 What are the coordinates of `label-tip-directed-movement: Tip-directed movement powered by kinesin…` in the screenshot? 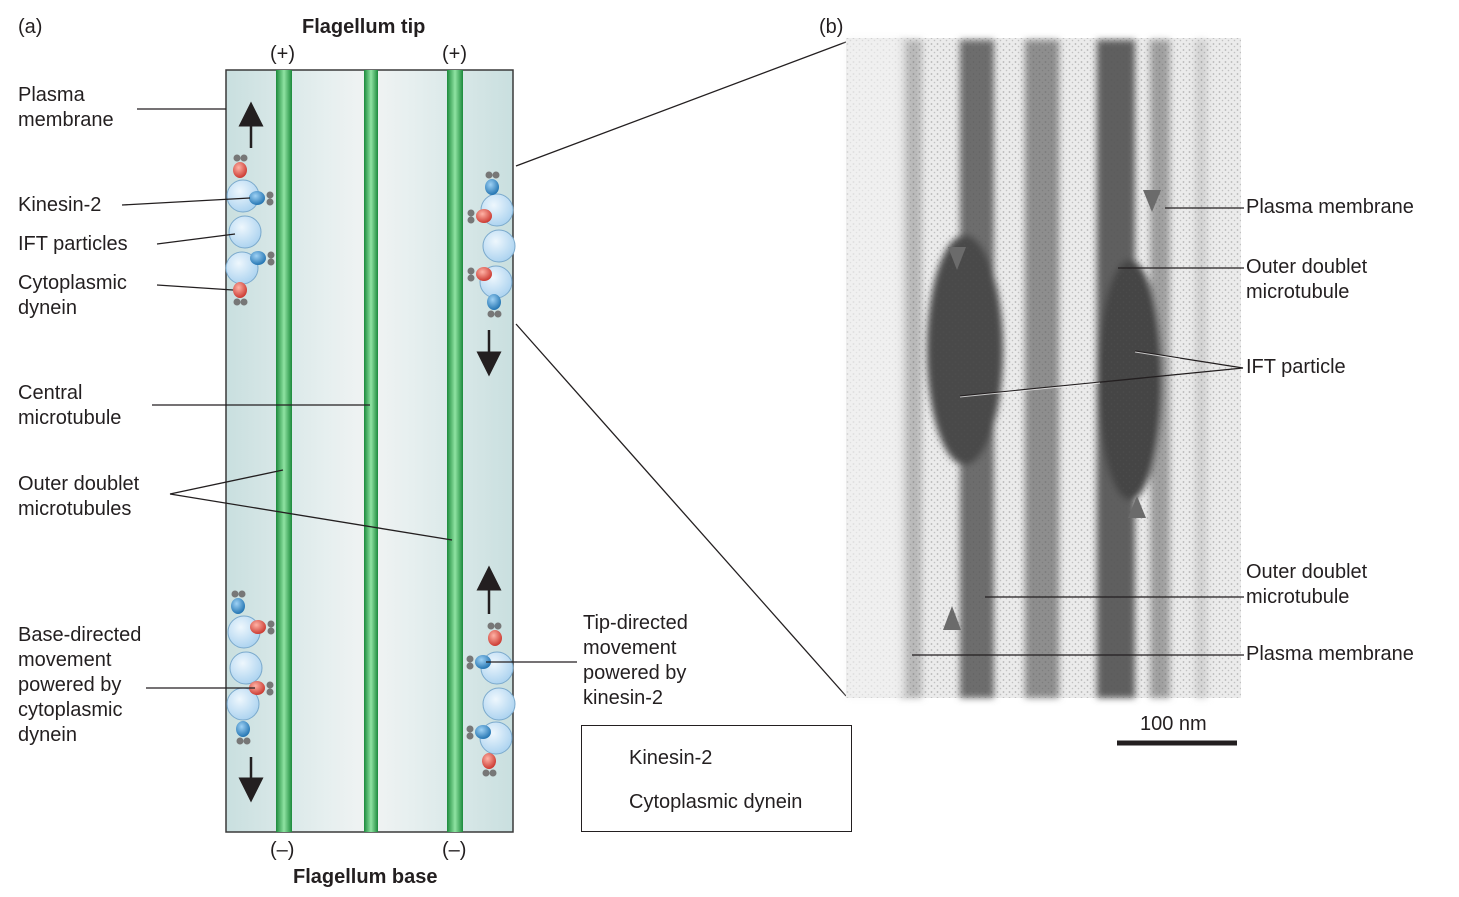 It's located at (635, 660).